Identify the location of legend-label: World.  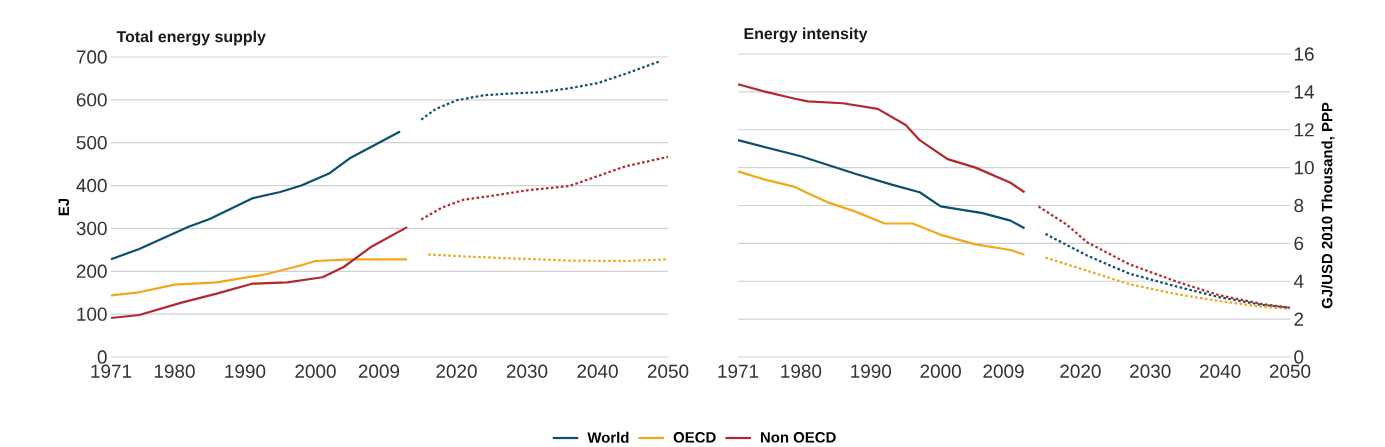
(608, 437).